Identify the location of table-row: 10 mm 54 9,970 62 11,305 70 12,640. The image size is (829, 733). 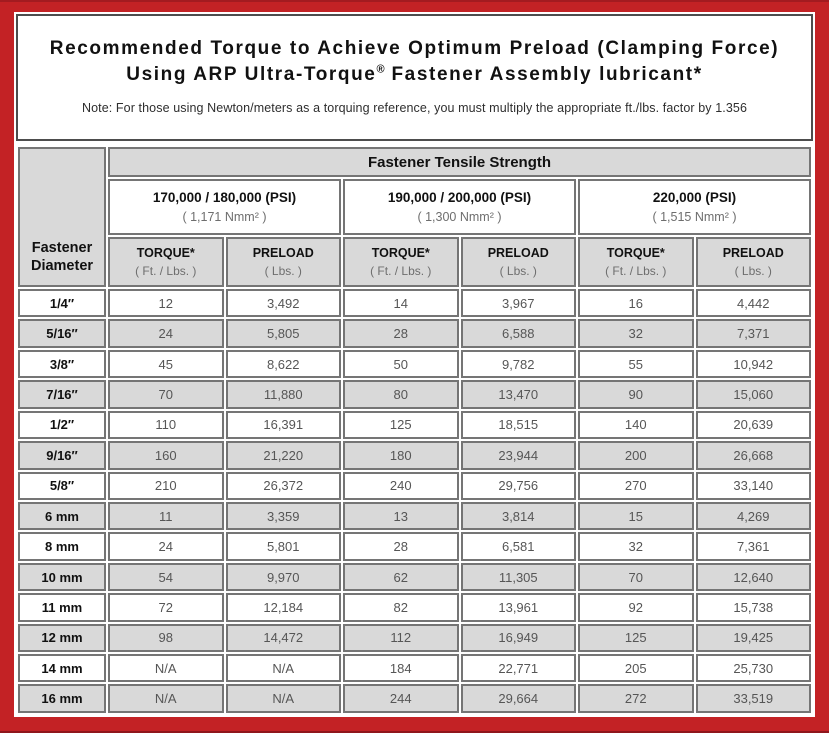
(414, 577).